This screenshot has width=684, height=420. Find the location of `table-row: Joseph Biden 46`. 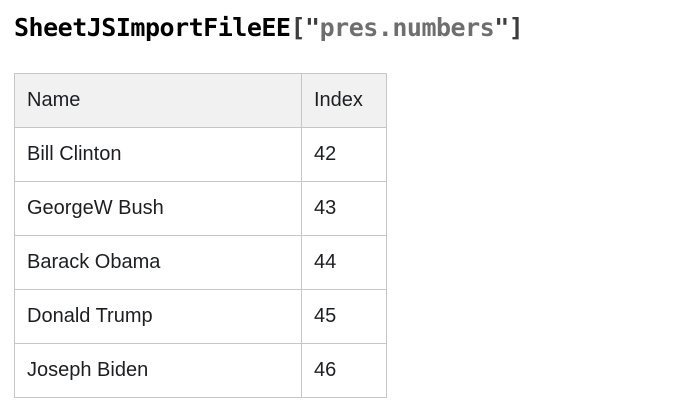

table-row: Joseph Biden 46 is located at coordinates (200, 370).